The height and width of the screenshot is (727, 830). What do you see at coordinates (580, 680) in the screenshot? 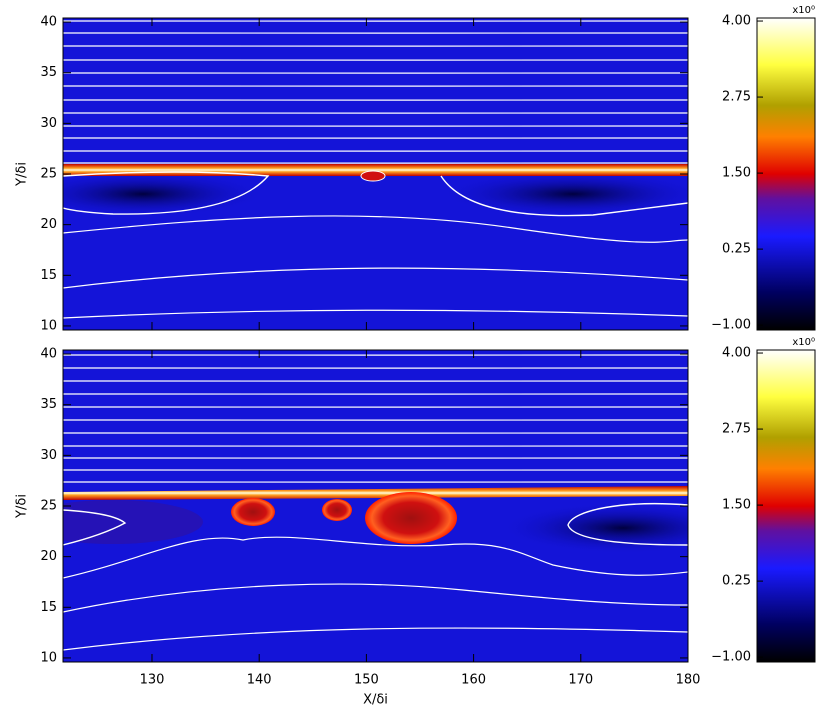
I see `x-tick-label: 170` at bounding box center [580, 680].